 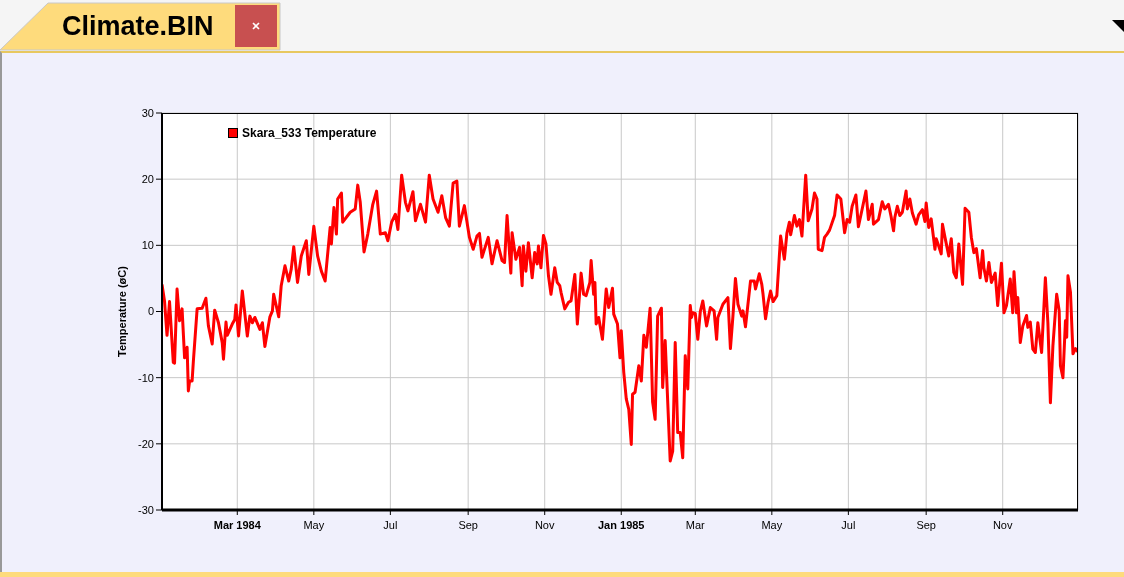 I want to click on y-tick-label: -30, so click(x=146, y=509).